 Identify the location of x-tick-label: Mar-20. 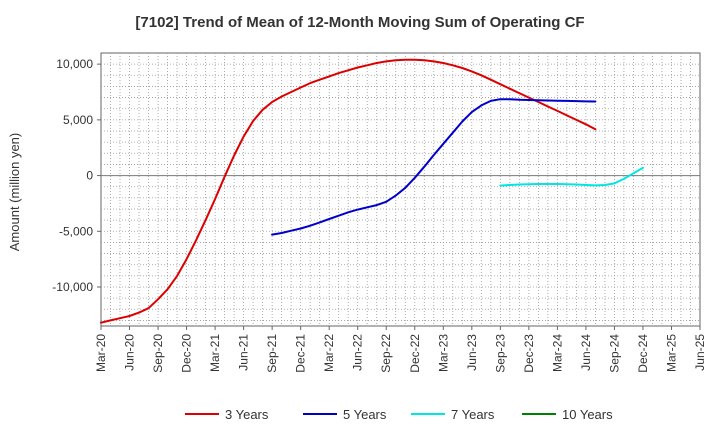
(101, 353).